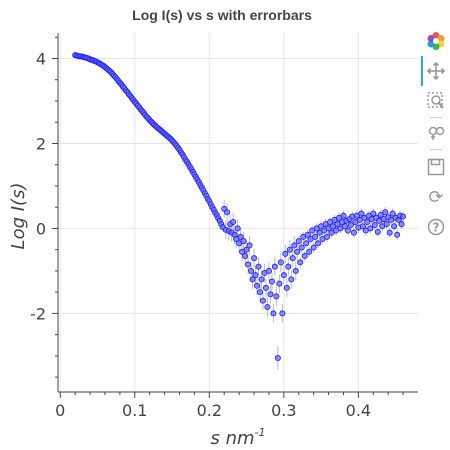  What do you see at coordinates (232, 438) in the screenshot?
I see `x-axis-label-main: s nm` at bounding box center [232, 438].